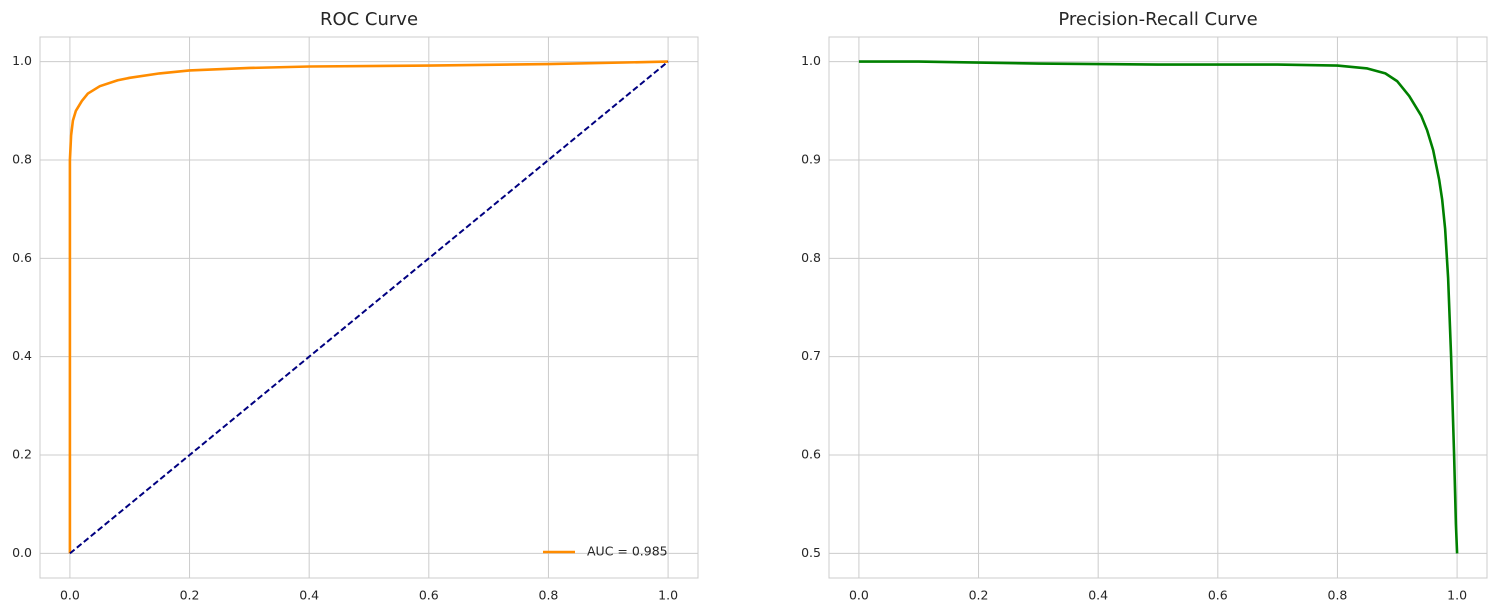  What do you see at coordinates (22, 454) in the screenshot?
I see `y-tick-label: 0.2` at bounding box center [22, 454].